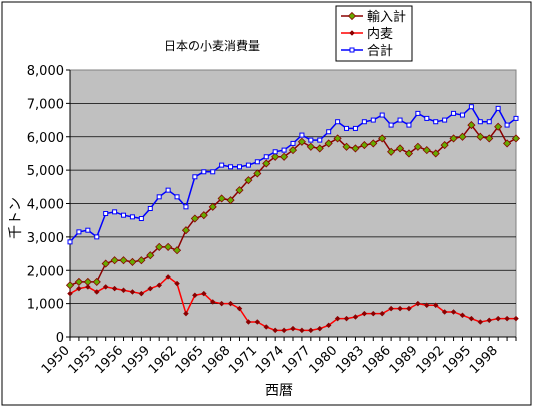 The image size is (533, 407). What do you see at coordinates (45, 138) in the screenshot?
I see `y-tick-label: 6,000` at bounding box center [45, 138].